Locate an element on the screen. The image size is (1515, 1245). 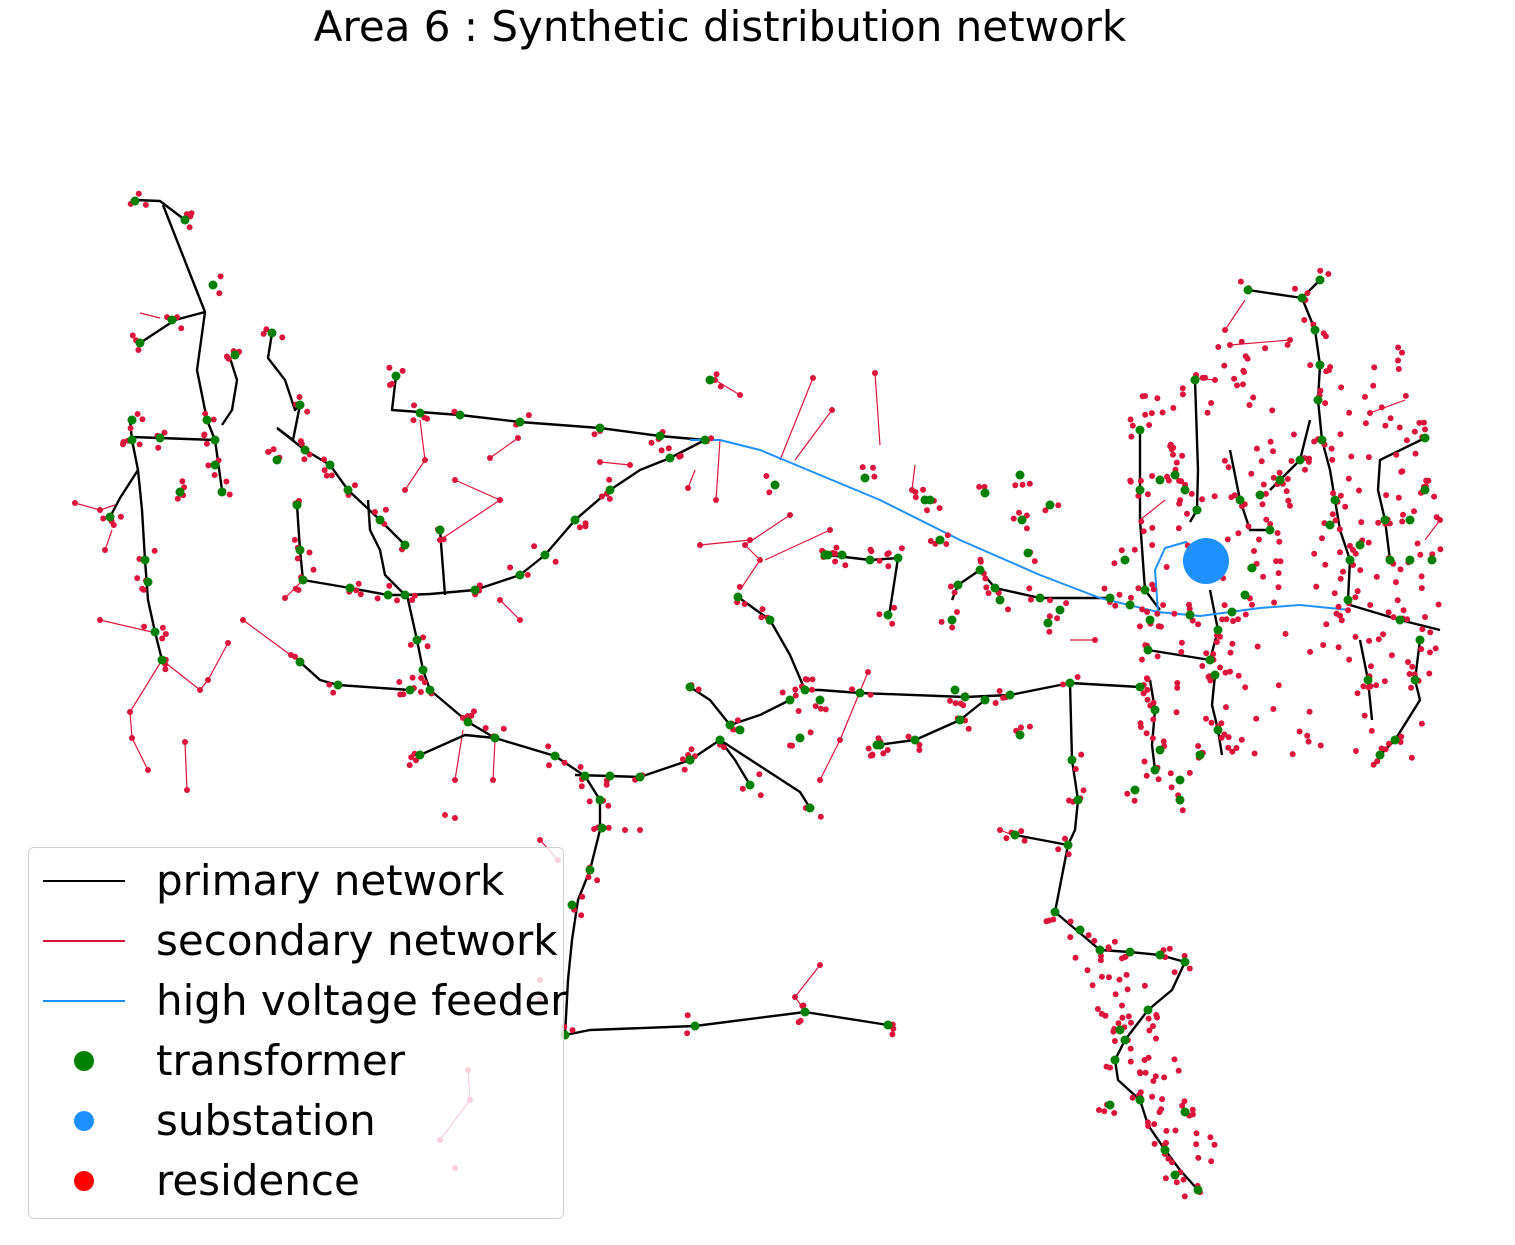
feeder-line is located at coordinates (1020, 528).